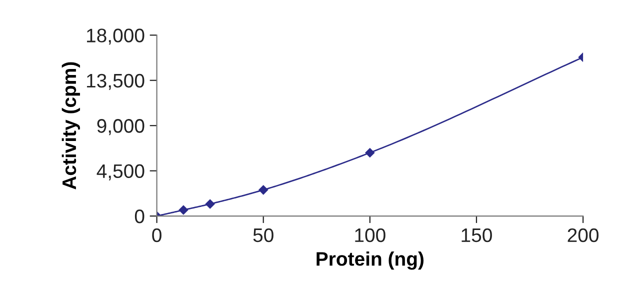  Describe the element at coordinates (139, 217) in the screenshot. I see `y-tick-label: 0` at that location.